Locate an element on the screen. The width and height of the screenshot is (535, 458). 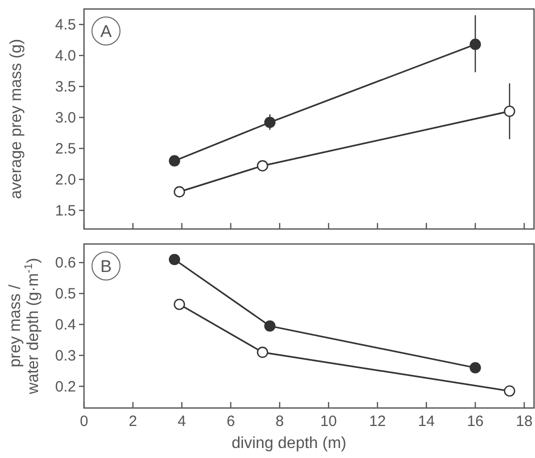
y-tick-label: 0.4 is located at coordinates (65, 325).